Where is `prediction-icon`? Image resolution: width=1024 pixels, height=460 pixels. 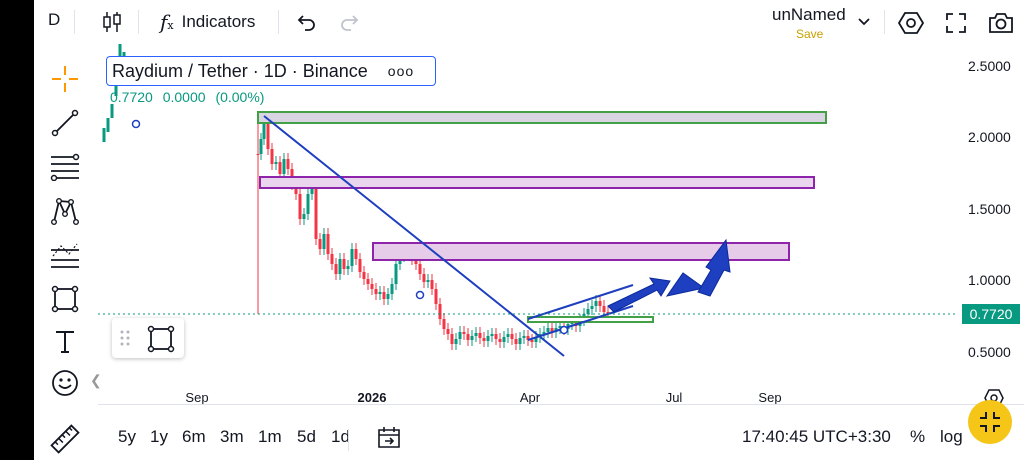
prediction-icon is located at coordinates (65, 255).